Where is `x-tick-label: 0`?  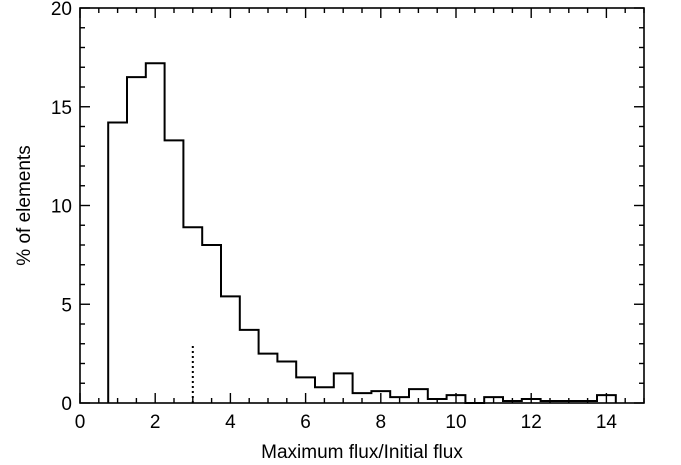 x-tick-label: 0 is located at coordinates (80, 422).